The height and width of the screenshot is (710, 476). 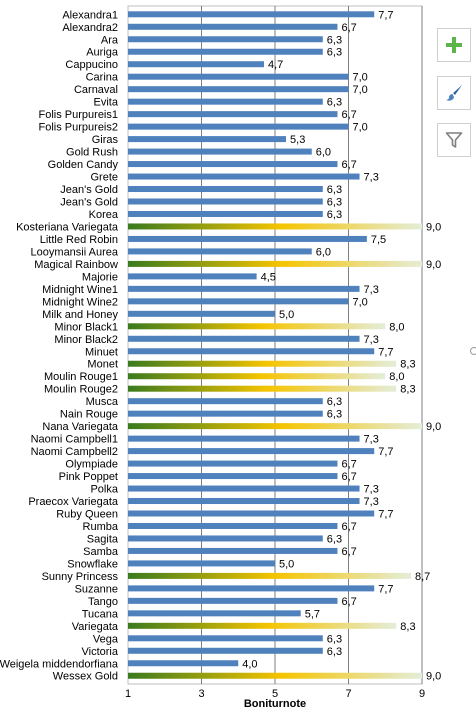 I want to click on category-label: Naomi Campbell2, so click(x=74, y=452).